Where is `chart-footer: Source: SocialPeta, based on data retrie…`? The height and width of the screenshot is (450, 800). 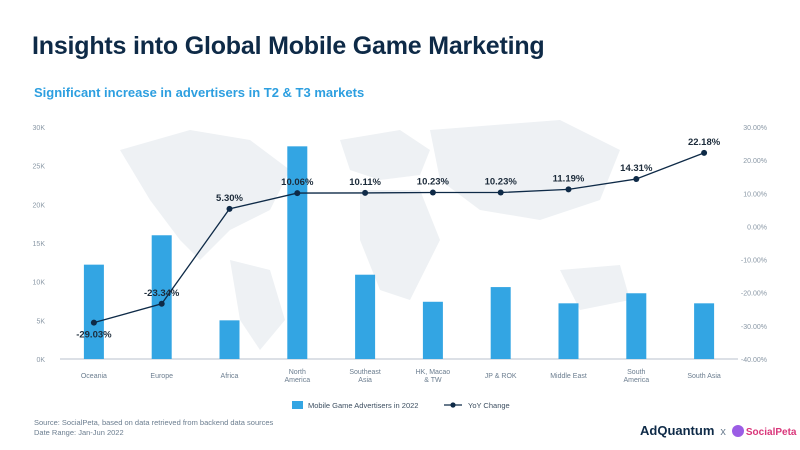 chart-footer: Source: SocialPeta, based on data retrie… is located at coordinates (153, 428).